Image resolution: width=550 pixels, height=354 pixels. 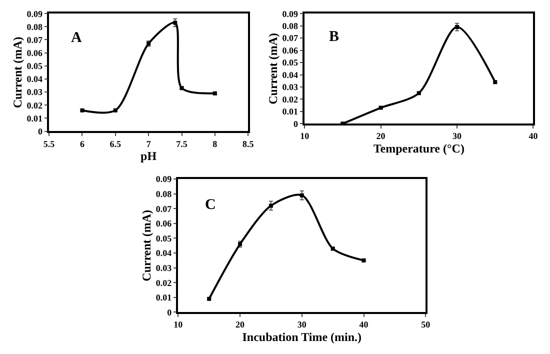 What do you see at coordinates (426, 325) in the screenshot?
I see `x-tick-label: 50` at bounding box center [426, 325].